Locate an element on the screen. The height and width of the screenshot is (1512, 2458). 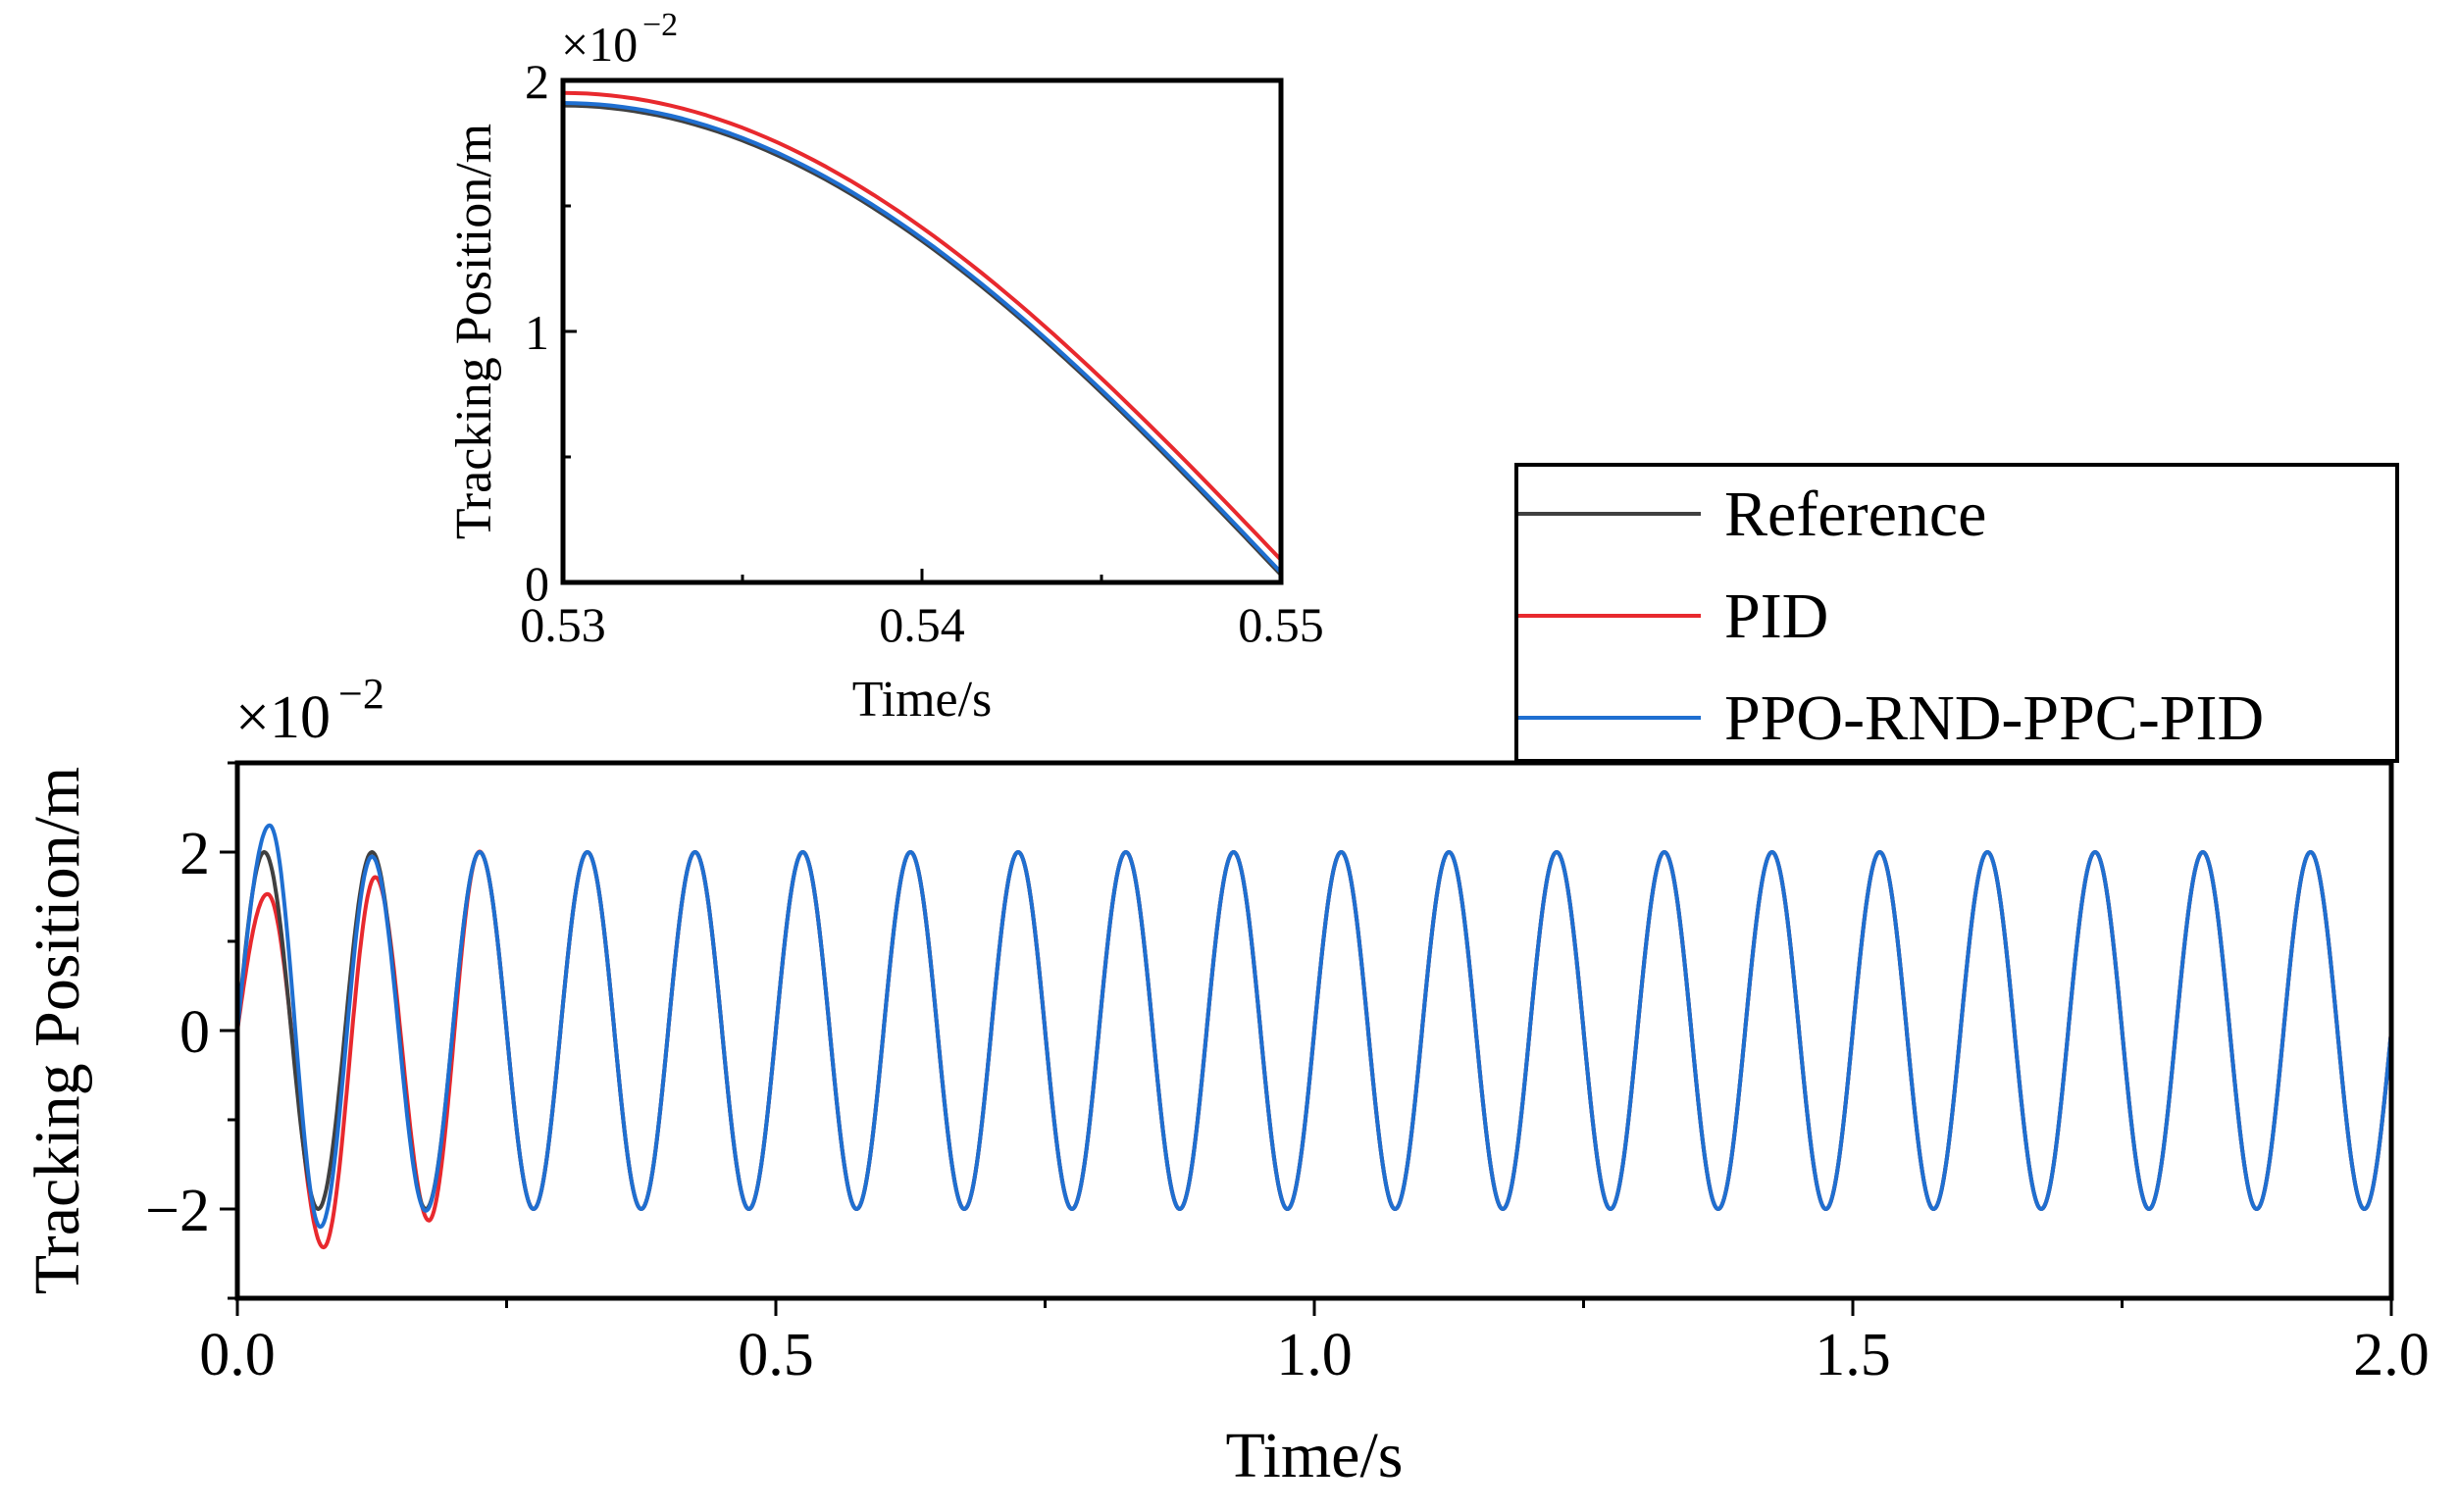
legend-item-pid: PID is located at coordinates (1673, 616).